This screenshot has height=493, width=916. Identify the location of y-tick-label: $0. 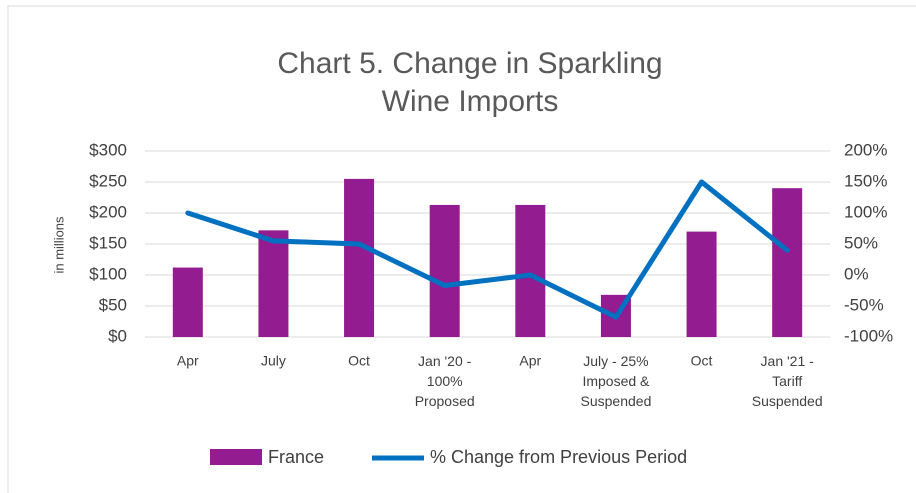
(117, 335).